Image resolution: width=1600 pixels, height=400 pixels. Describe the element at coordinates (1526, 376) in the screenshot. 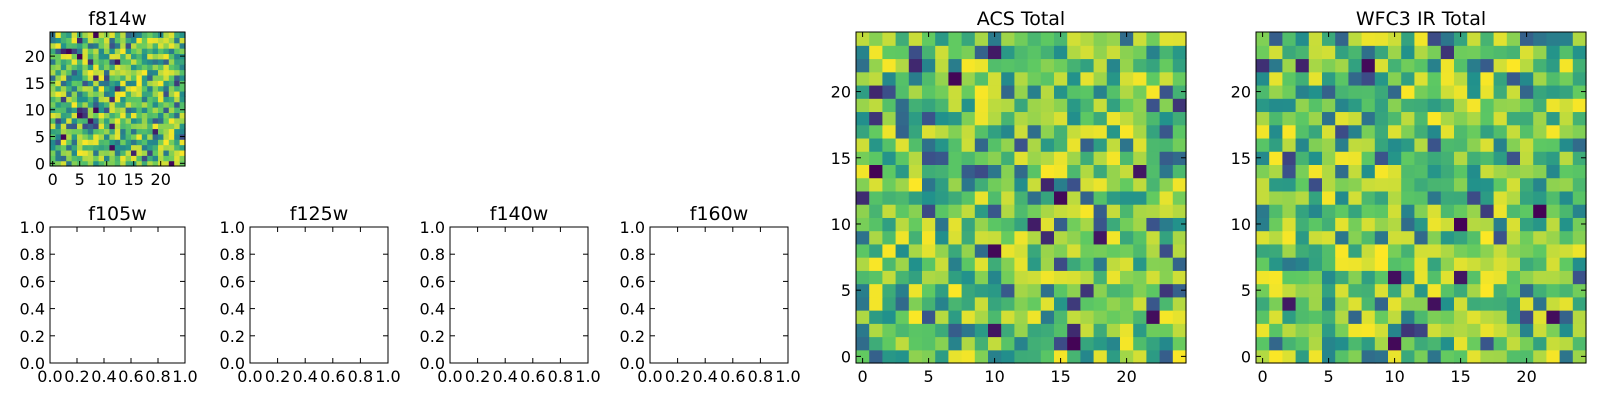

I see `x-tick-label: 20` at that location.